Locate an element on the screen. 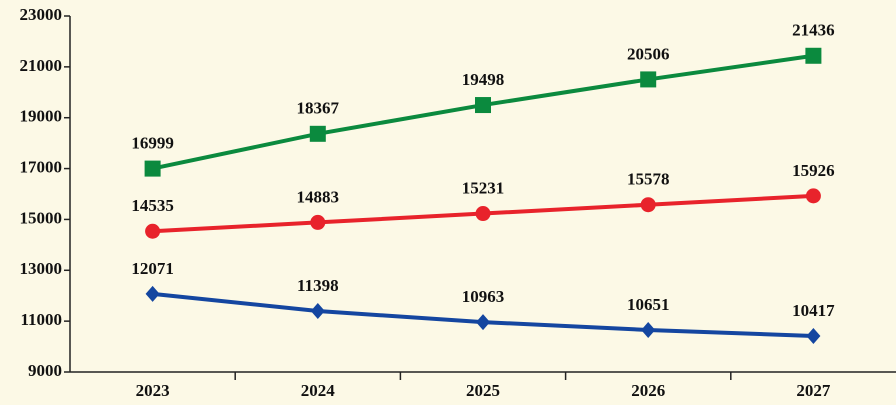 The height and width of the screenshot is (405, 896). data-label: 15926 is located at coordinates (813, 170).